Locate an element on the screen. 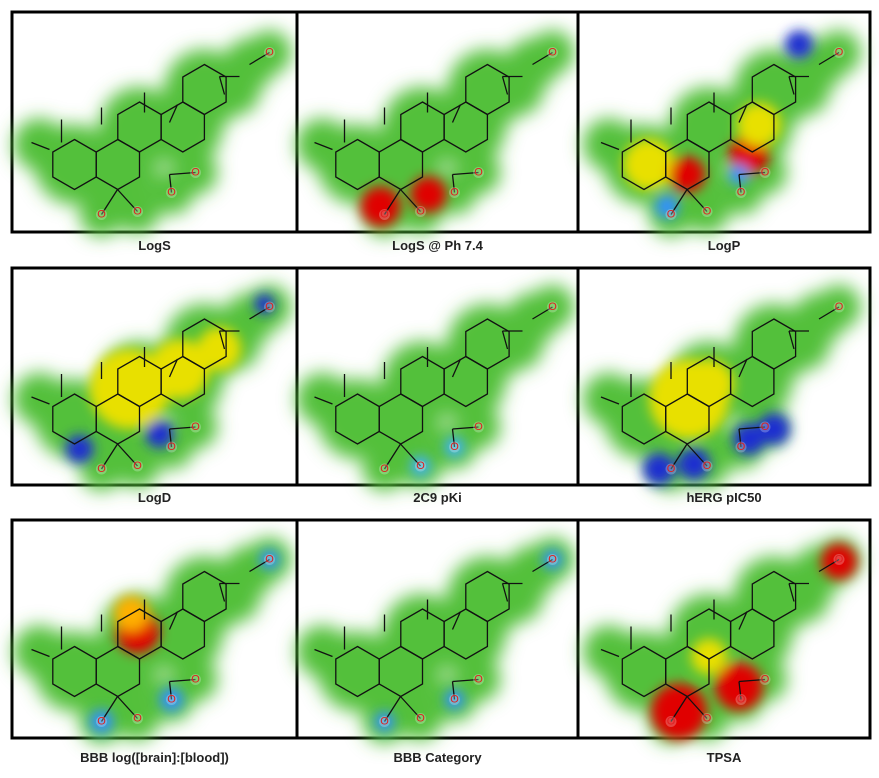 The image size is (879, 778). panel-label: LogP is located at coordinates (724, 245).